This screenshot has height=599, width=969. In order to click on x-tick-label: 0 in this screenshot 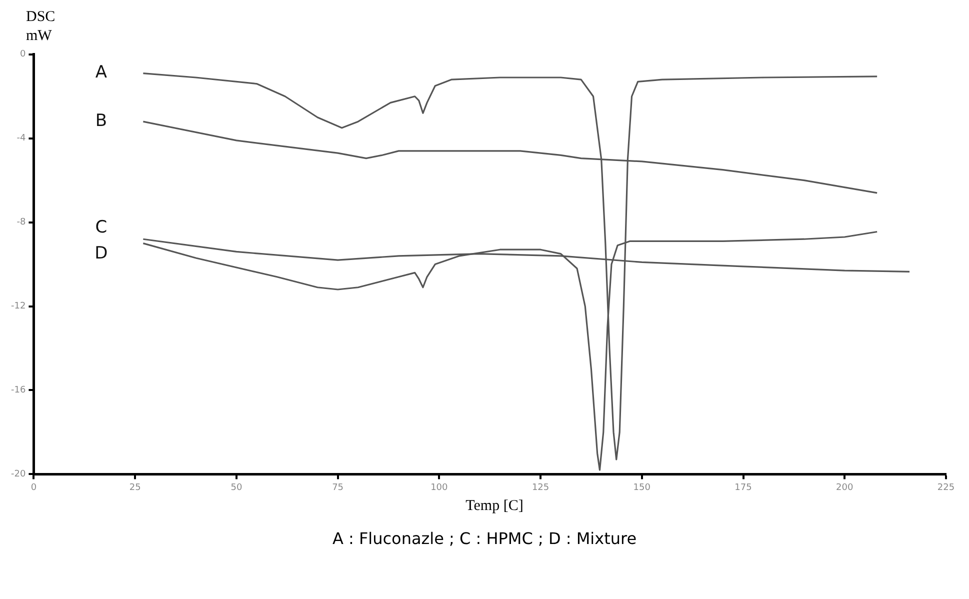, I will do `click(33, 487)`.